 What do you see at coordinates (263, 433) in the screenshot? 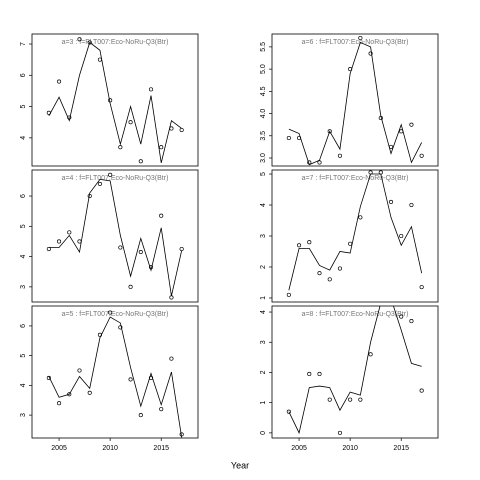
I see `y-tick-label: 0` at bounding box center [263, 433].